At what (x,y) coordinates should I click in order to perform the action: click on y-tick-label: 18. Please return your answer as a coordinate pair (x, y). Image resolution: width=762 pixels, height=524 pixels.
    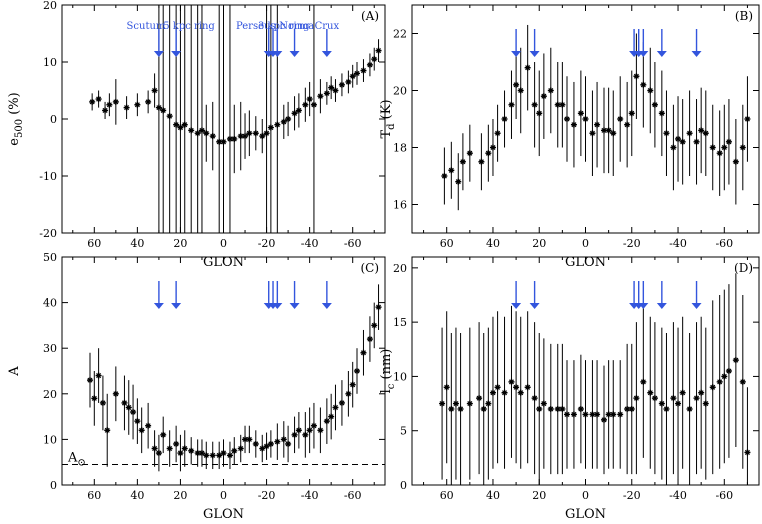
    Looking at the image, I should click on (400, 148).